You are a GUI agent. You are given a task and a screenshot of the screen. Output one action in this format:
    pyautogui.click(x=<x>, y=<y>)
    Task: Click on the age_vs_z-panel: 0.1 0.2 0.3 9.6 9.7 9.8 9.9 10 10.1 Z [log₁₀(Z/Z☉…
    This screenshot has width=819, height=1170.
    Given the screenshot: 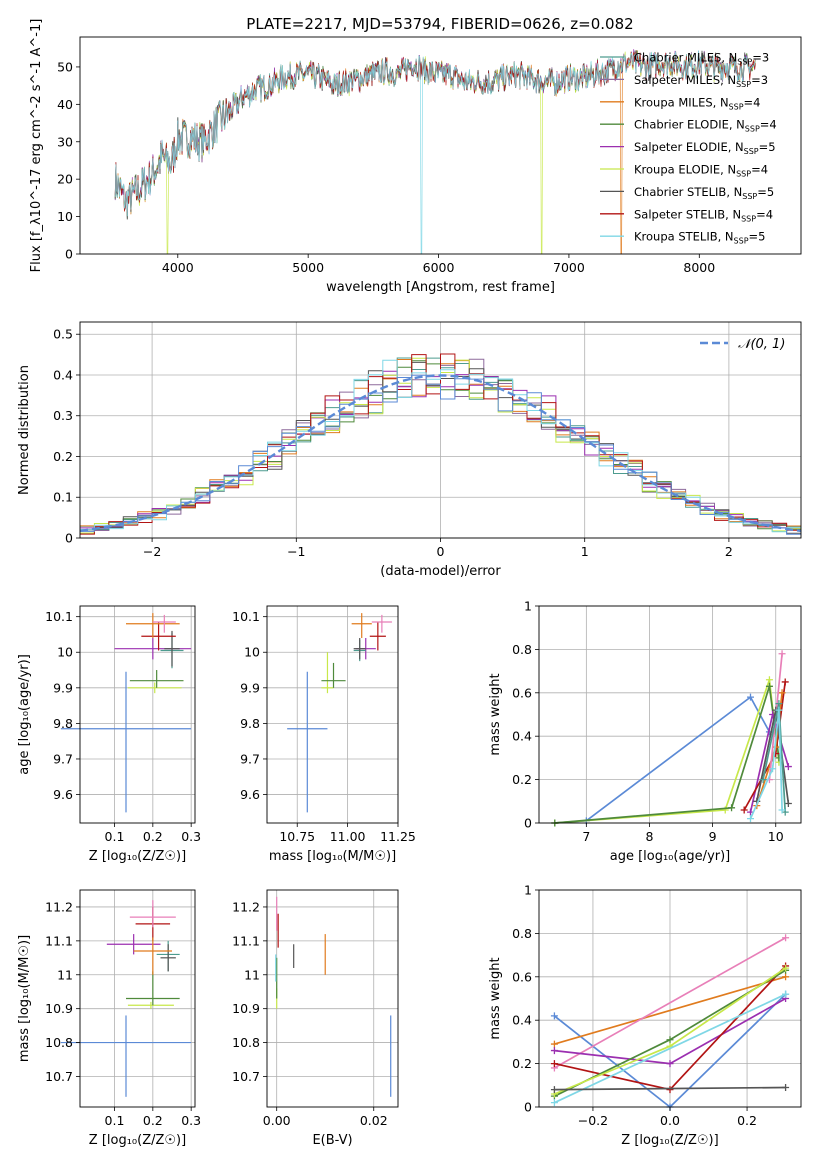 What is the action you would take?
    pyautogui.click(x=109, y=734)
    